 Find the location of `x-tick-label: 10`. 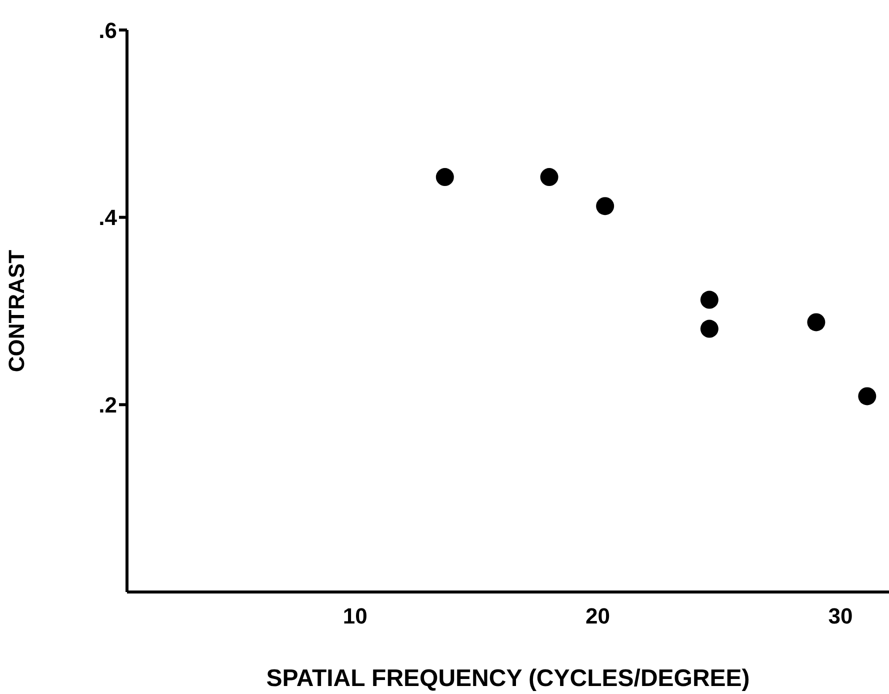

x-tick-label: 10 is located at coordinates (355, 616).